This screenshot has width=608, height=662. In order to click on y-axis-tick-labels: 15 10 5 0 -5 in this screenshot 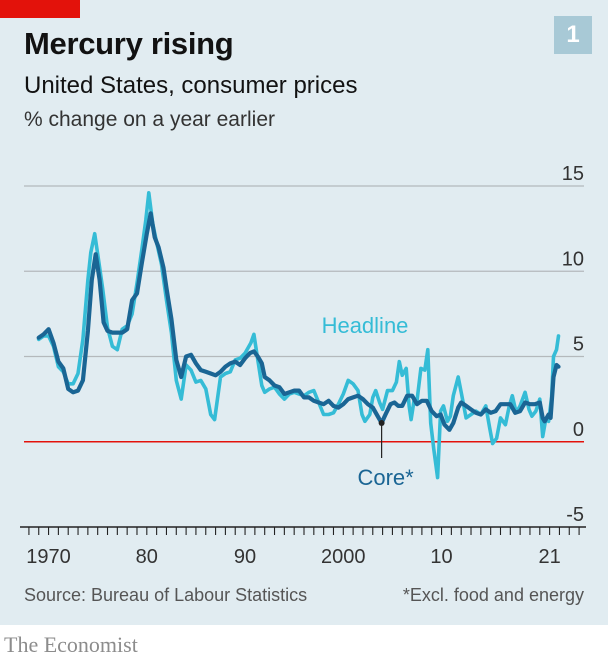, I will do `click(573, 344)`.